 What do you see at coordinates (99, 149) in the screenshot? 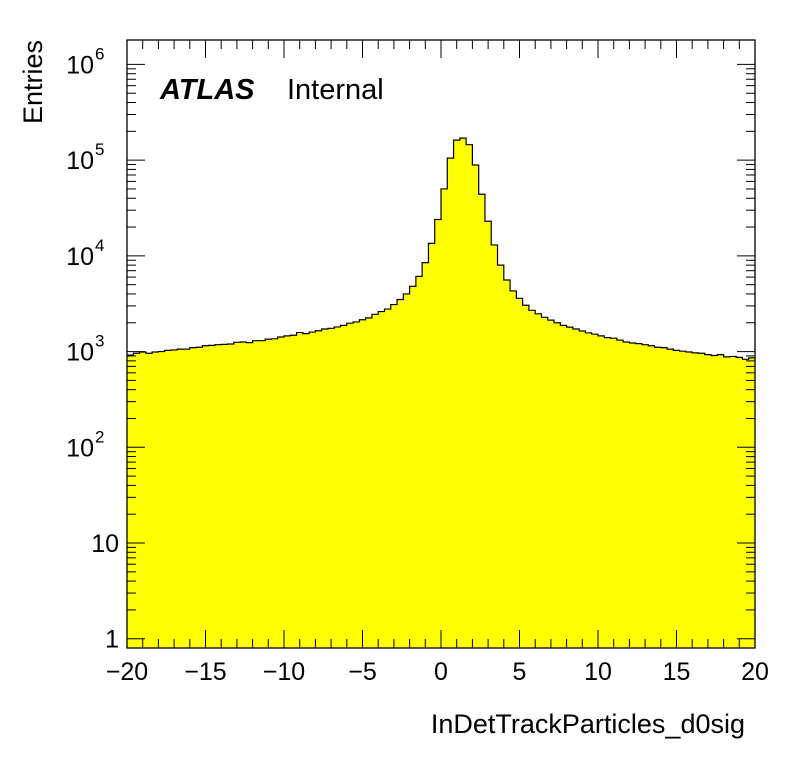
I see `y-tick-exponent: 5` at bounding box center [99, 149].